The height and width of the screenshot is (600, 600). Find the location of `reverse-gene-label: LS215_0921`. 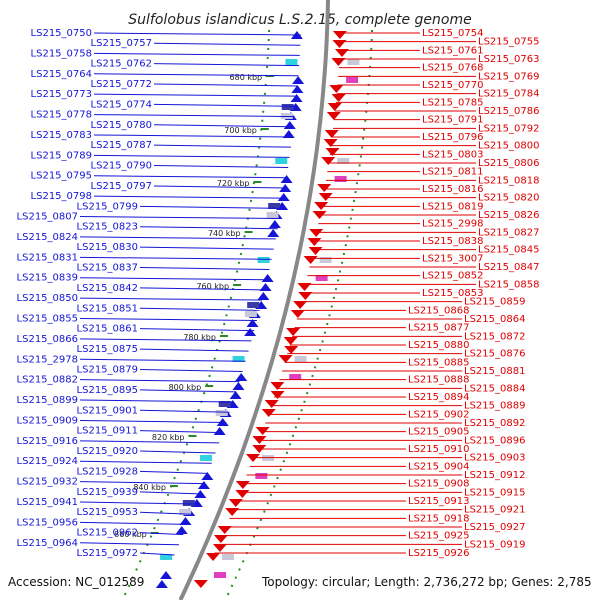

reverse-gene-label: LS215_0921 is located at coordinates (494, 510).